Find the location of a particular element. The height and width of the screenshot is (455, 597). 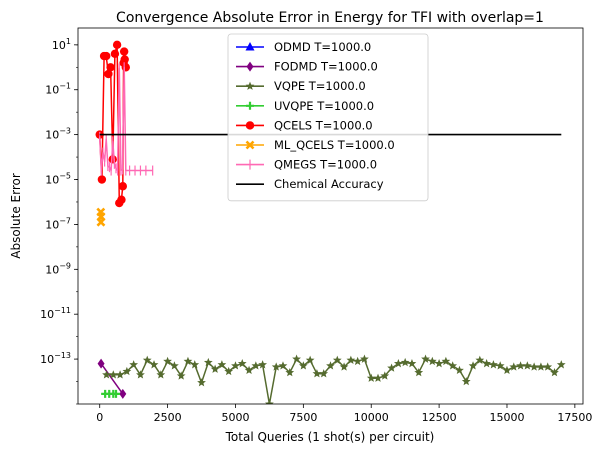

series-line is located at coordinates (125, 119).